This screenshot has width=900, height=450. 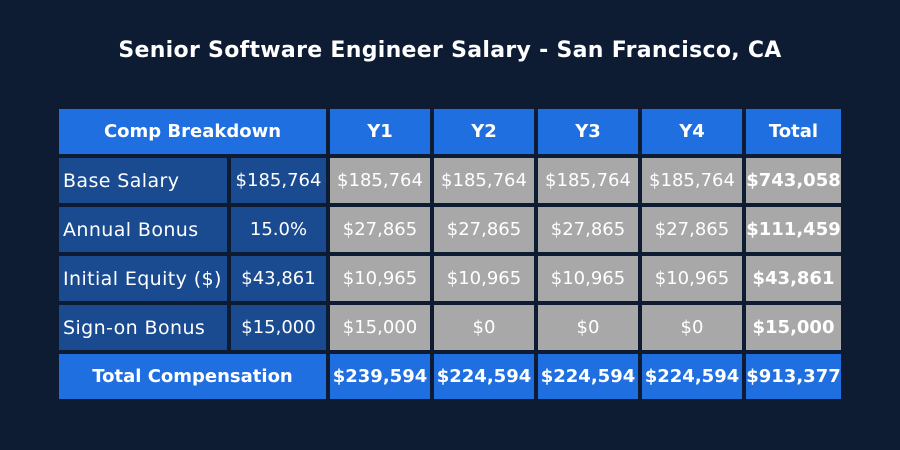 I want to click on header-total: Total, so click(x=793, y=131).